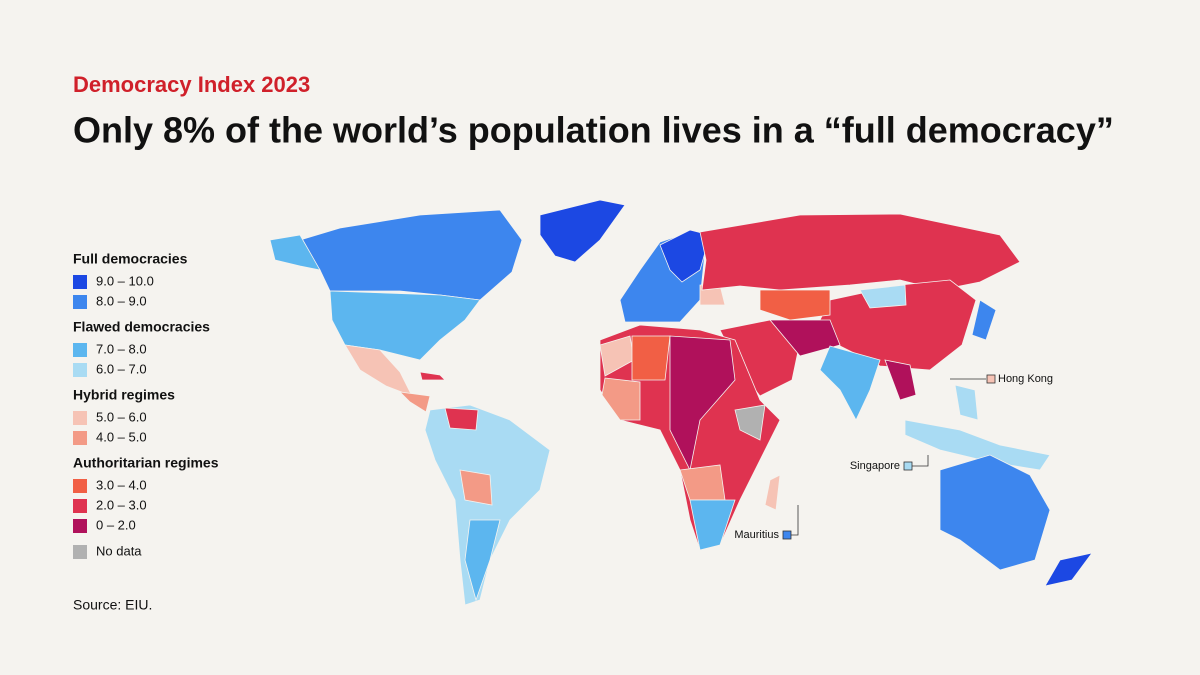 The height and width of the screenshot is (675, 1200). I want to click on legend-label: 8.0 – 9.0, so click(121, 300).